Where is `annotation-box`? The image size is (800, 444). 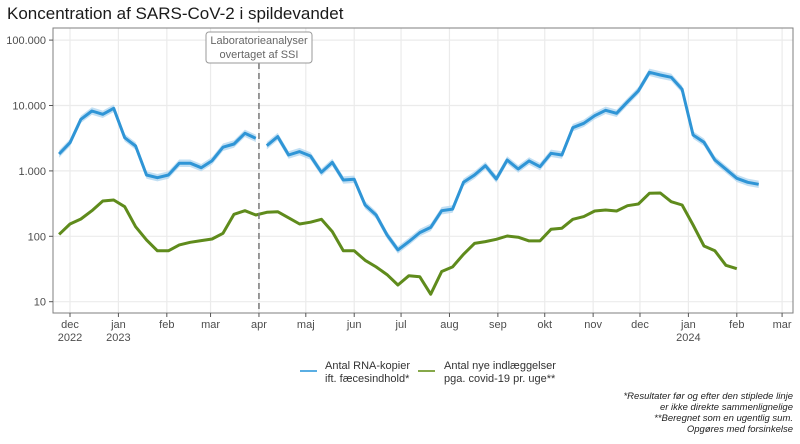
annotation-box is located at coordinates (259, 47).